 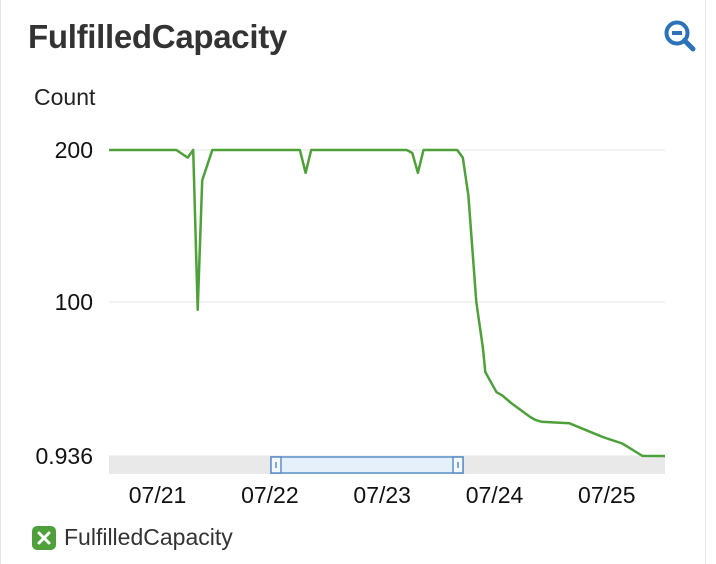 I want to click on y-tick-label: 0.936, so click(x=64, y=456).